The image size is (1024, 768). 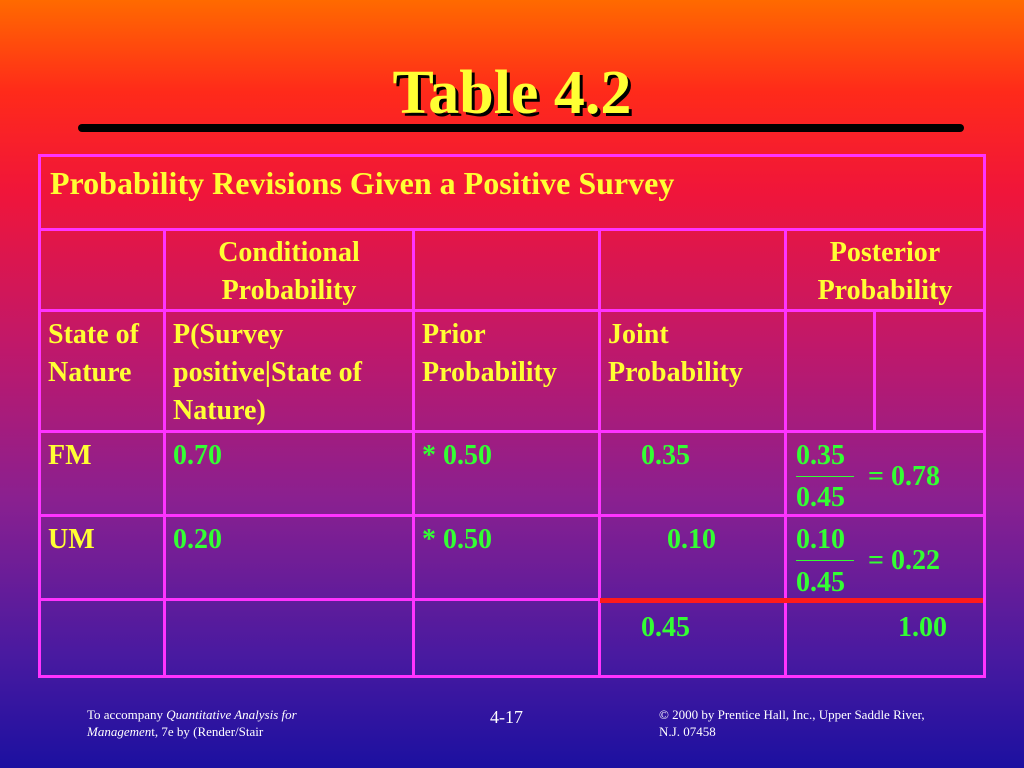 What do you see at coordinates (127, 714) in the screenshot?
I see `footer-prefix: To accompany` at bounding box center [127, 714].